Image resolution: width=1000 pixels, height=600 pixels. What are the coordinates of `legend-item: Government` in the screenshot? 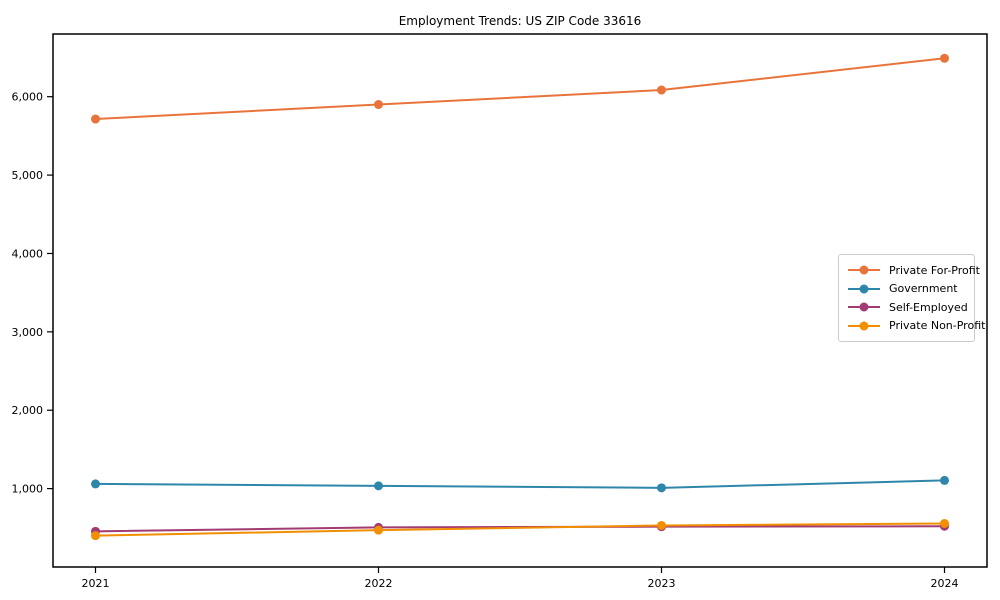 It's located at (906, 289).